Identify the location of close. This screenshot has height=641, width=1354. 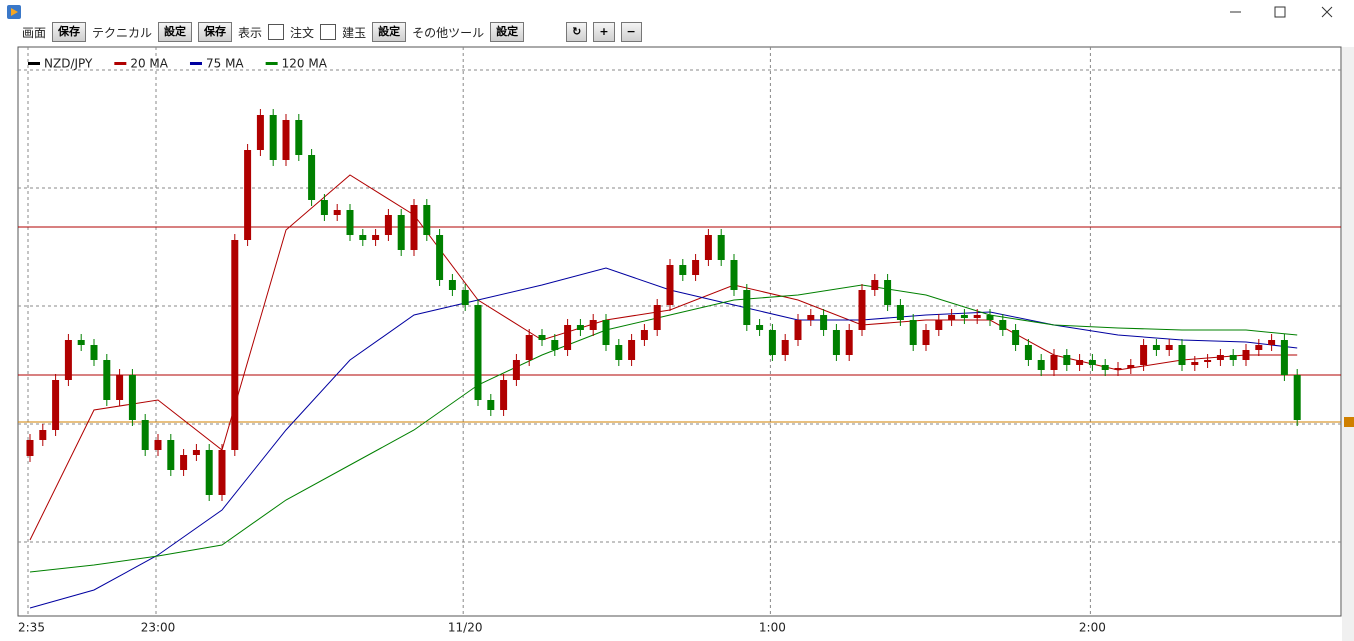
(1327, 12).